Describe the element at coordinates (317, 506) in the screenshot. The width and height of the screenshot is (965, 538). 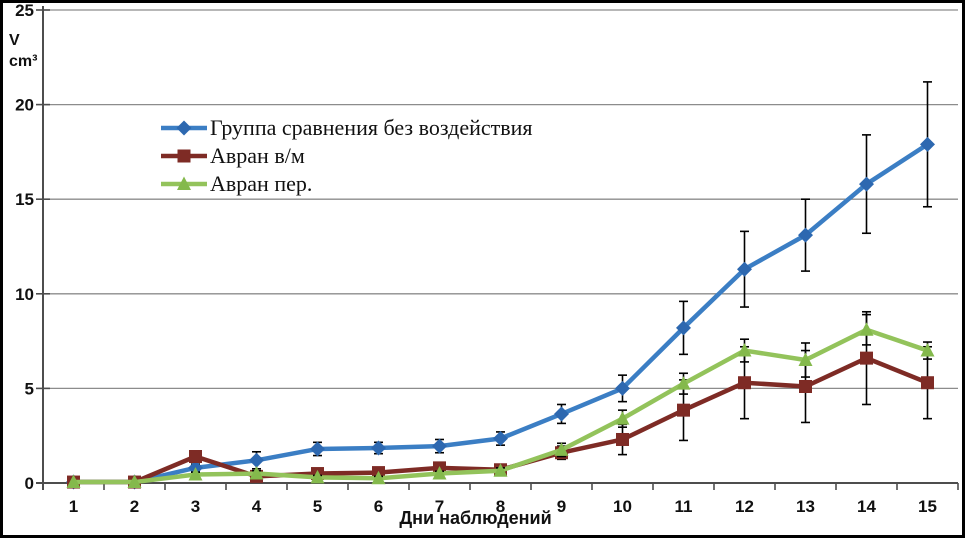
I see `x-tick-label: 5` at that location.